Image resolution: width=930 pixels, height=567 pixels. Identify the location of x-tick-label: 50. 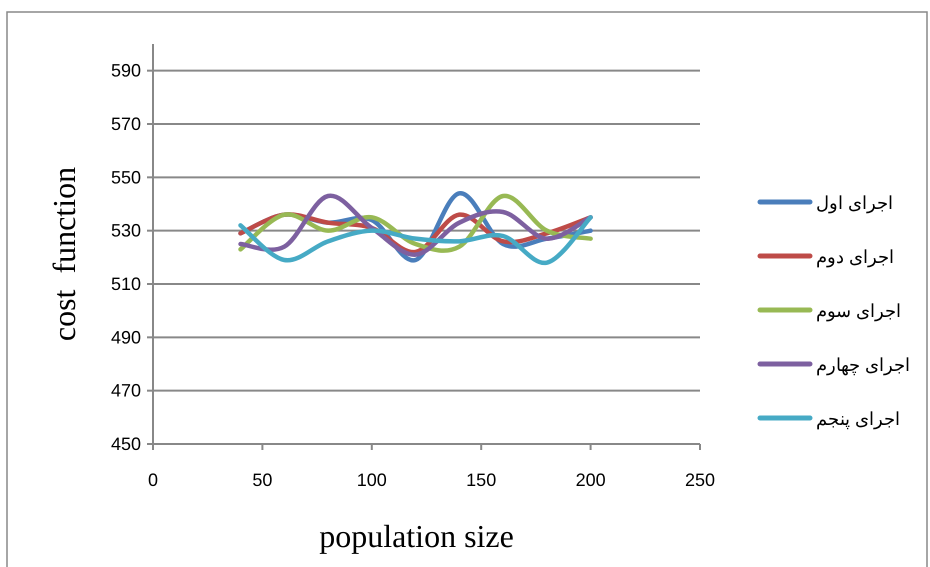
(262, 480).